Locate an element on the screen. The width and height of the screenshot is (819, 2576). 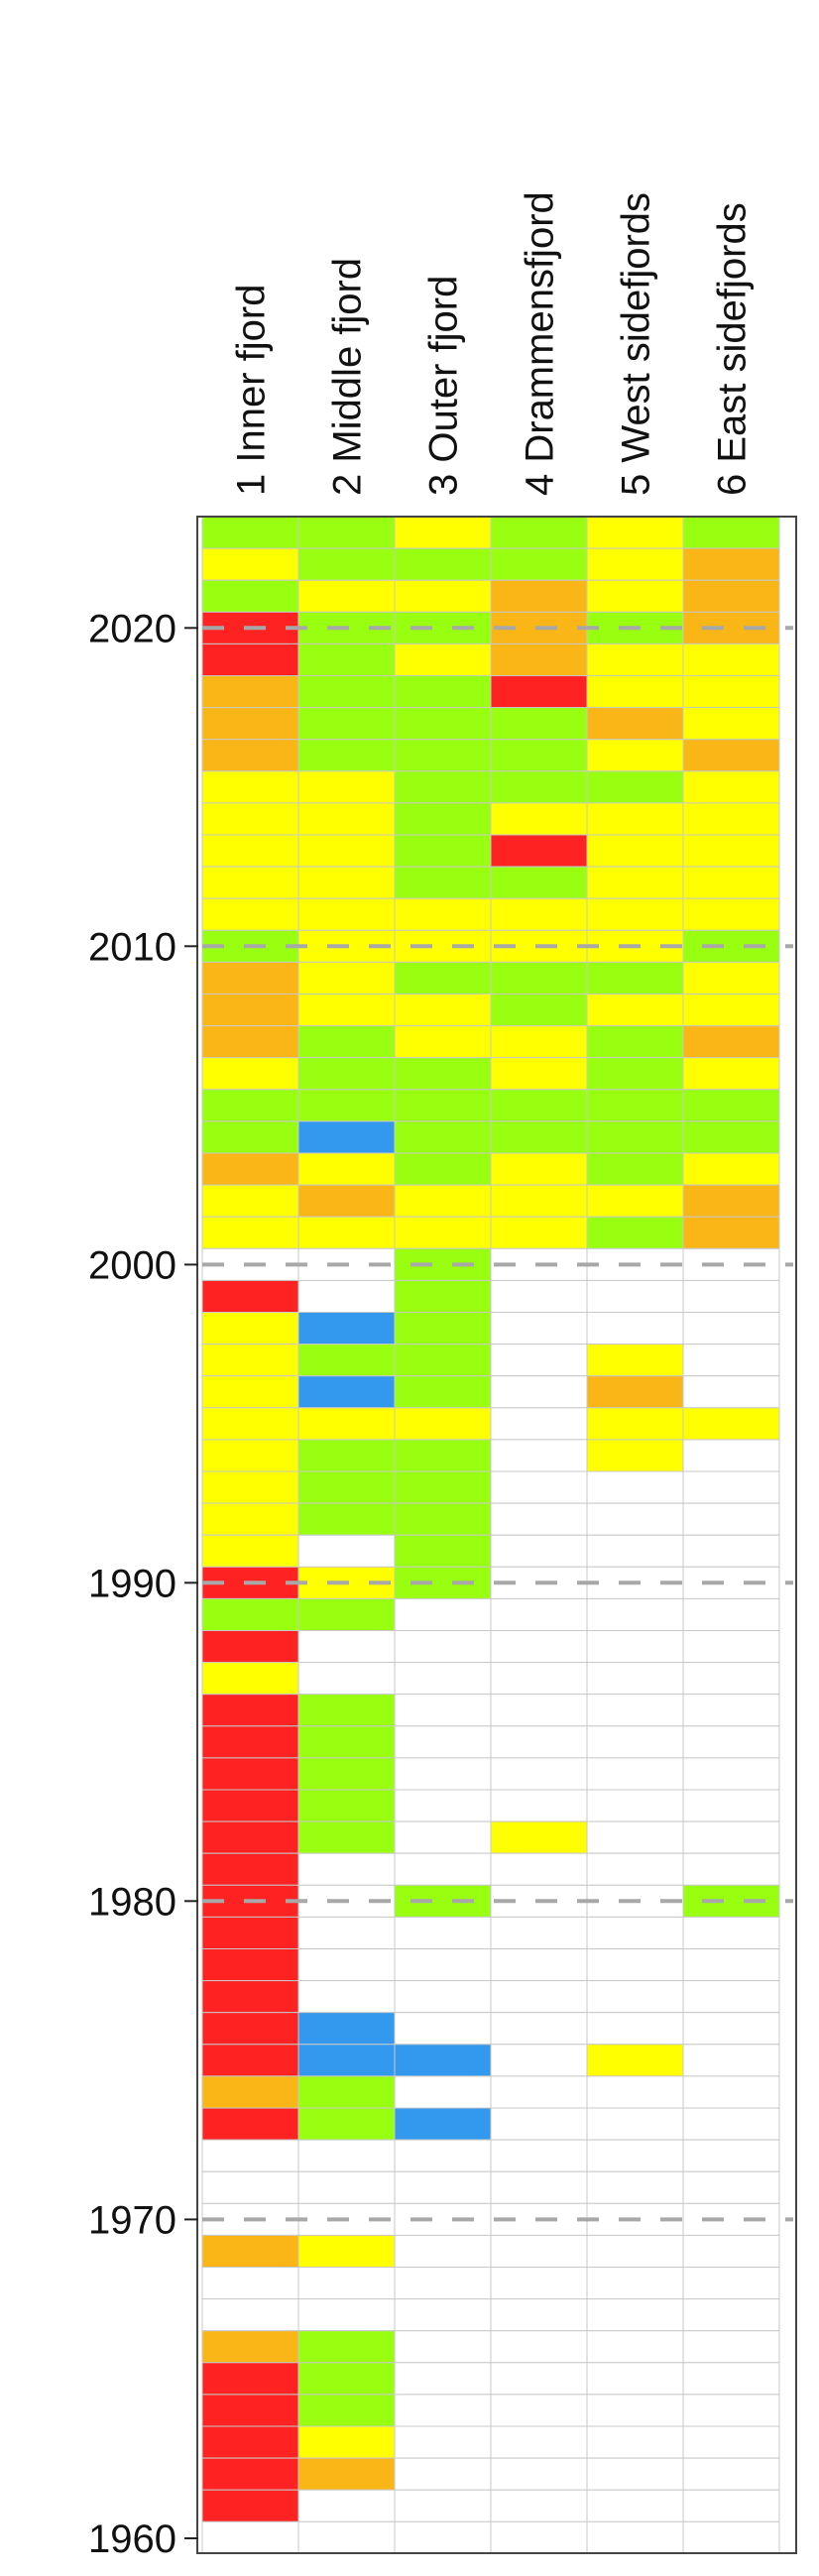
cell-2018-col4 is located at coordinates (539, 692).